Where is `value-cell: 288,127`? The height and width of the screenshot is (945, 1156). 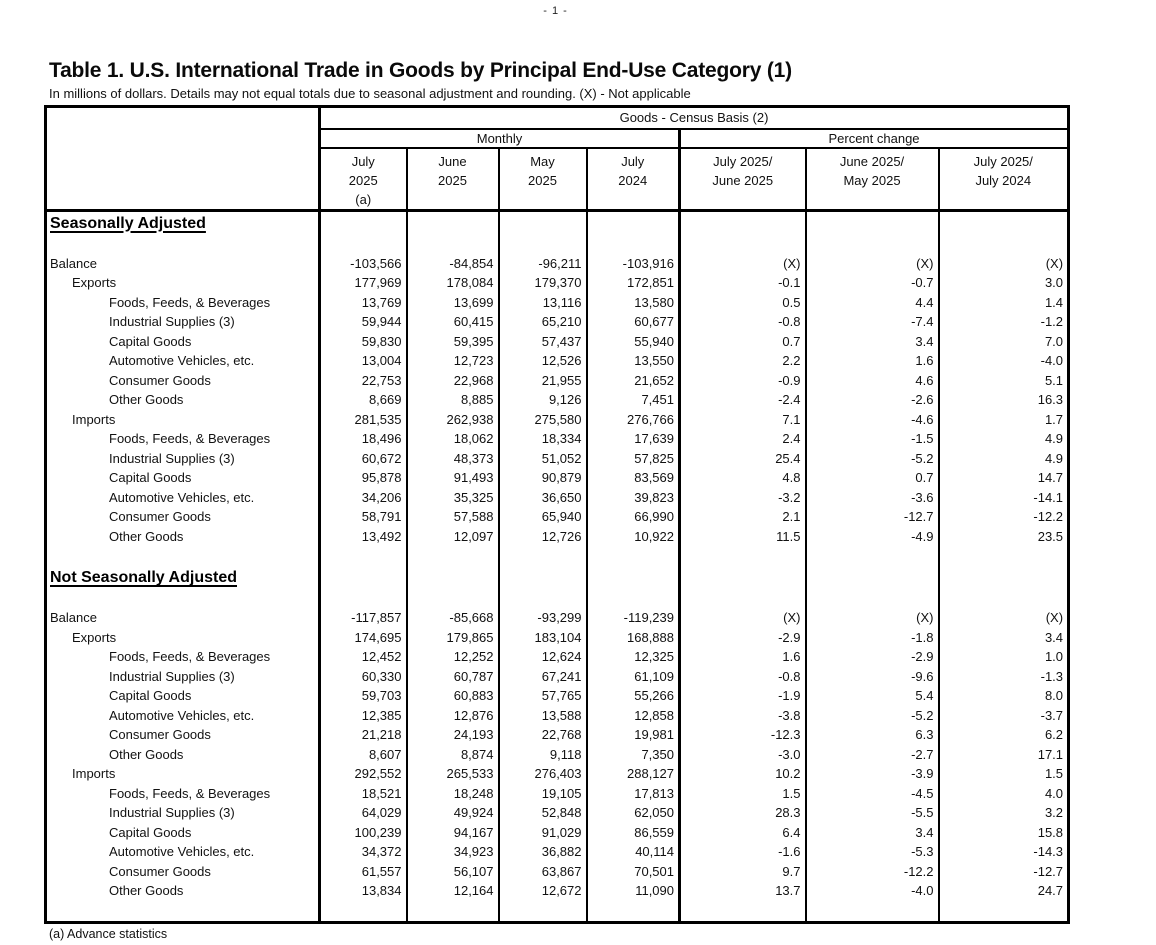
value-cell: 288,127 is located at coordinates (632, 774).